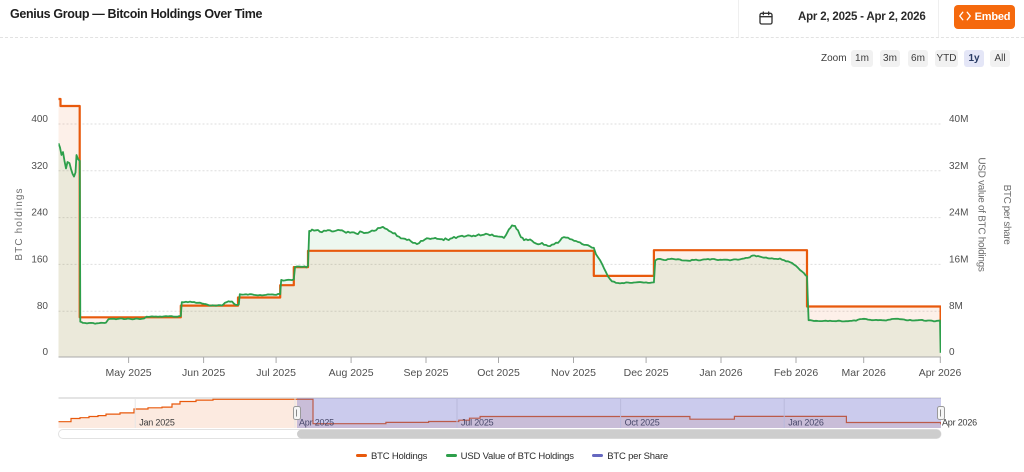 The height and width of the screenshot is (472, 1024). I want to click on svg-text: 400, so click(39, 119).